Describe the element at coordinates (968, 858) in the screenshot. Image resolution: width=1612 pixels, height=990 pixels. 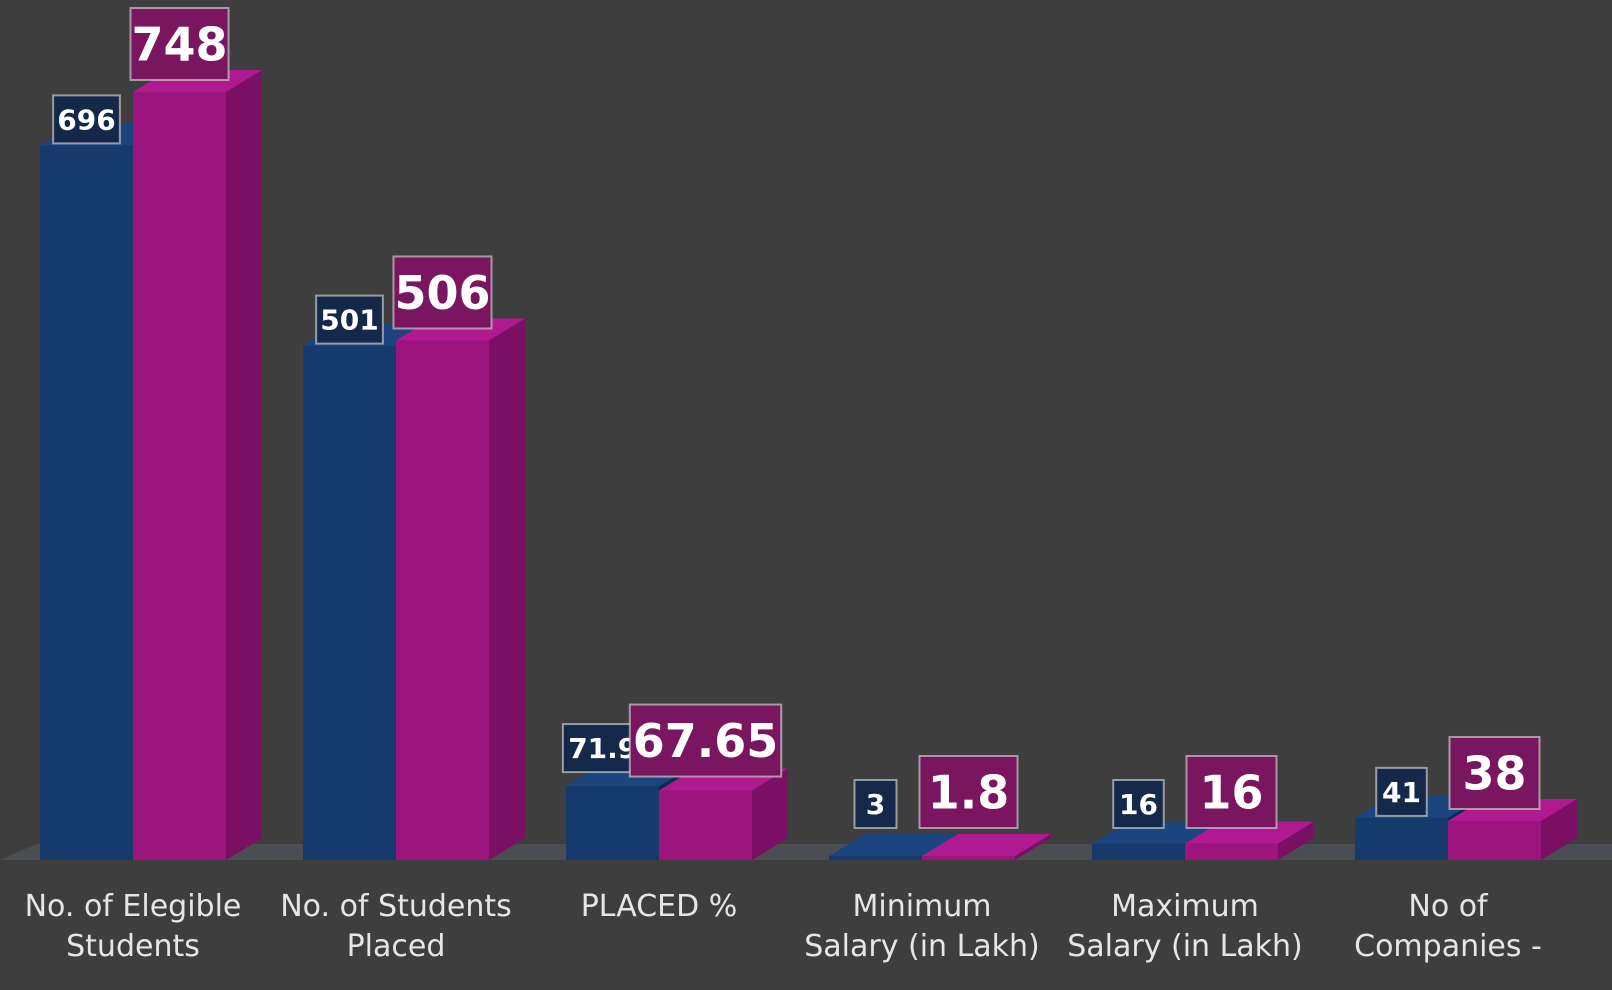
I see `bar-s1-c3` at that location.